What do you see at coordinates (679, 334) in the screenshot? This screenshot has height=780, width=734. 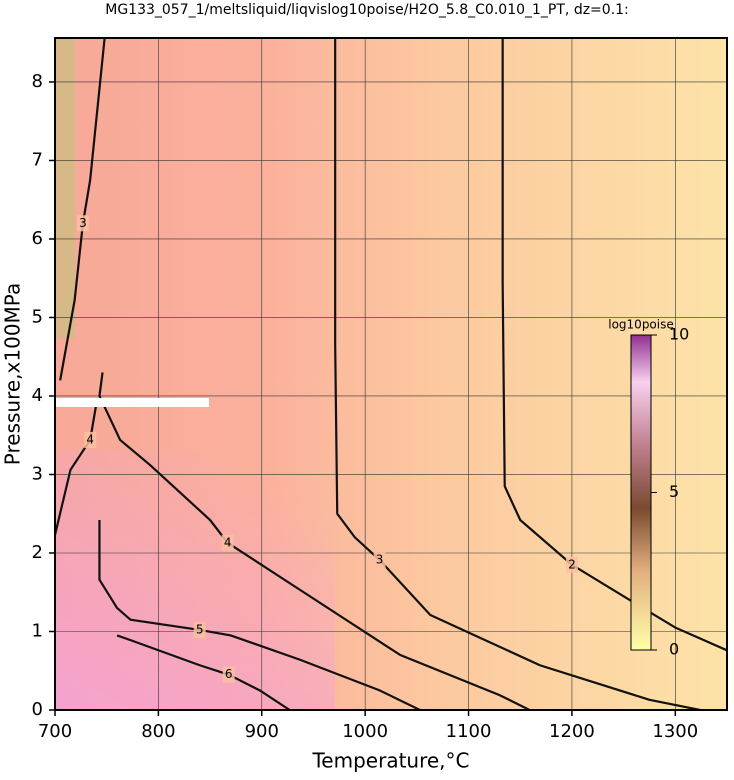 I see `colorbar-tick-label: 10` at bounding box center [679, 334].